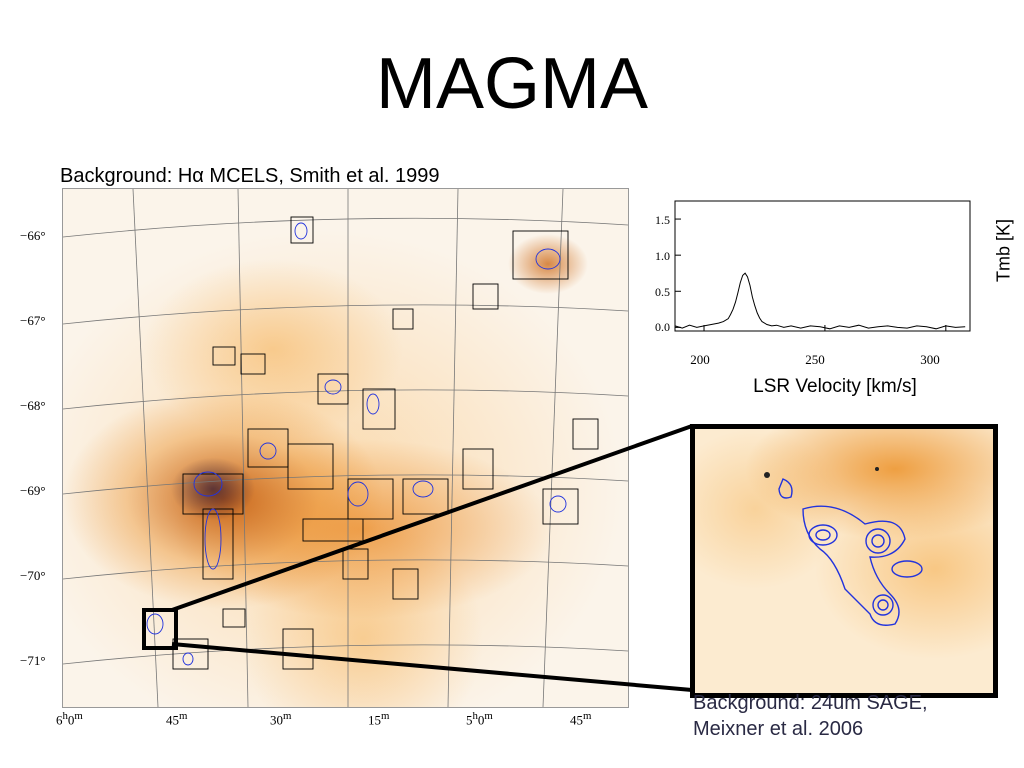 The height and width of the screenshot is (768, 1024). I want to click on inset-co-contours, so click(850, 552).